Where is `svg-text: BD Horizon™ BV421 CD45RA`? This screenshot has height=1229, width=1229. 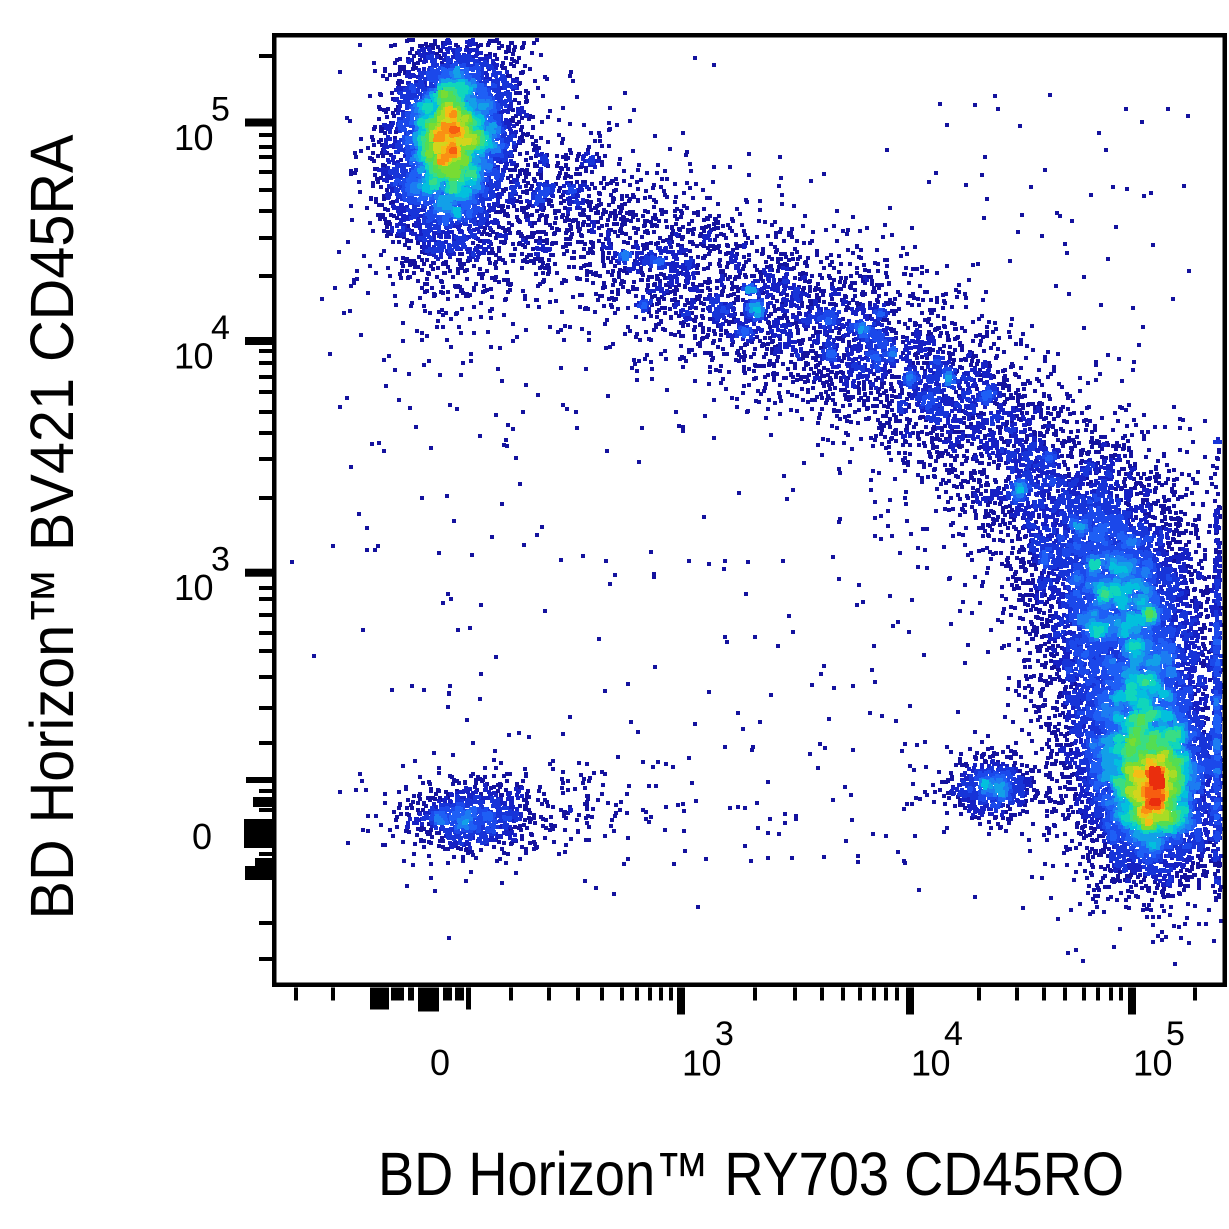 svg-text: BD Horizon™ BV421 CD45RA is located at coordinates (52, 526).